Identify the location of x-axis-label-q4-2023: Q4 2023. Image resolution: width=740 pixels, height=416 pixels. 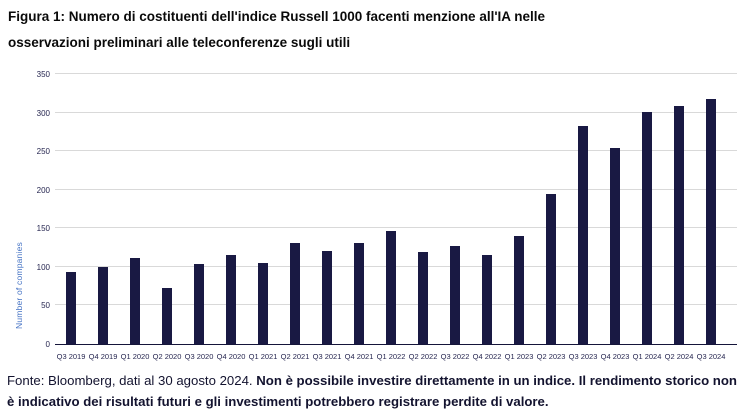
(615, 356).